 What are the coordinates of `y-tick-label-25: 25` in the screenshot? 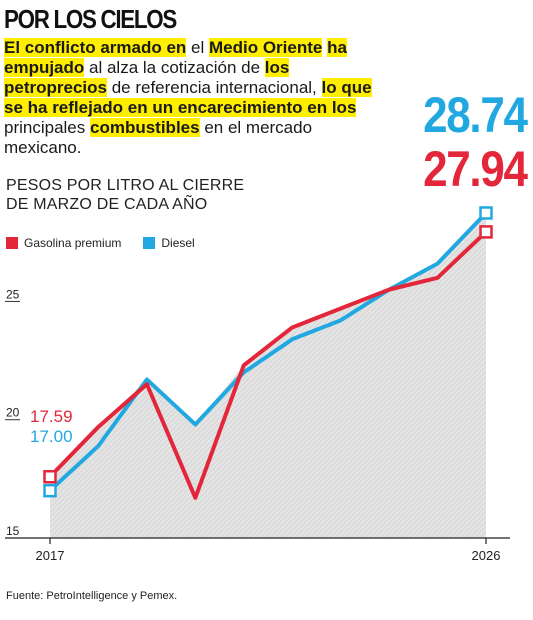 It's located at (13, 294).